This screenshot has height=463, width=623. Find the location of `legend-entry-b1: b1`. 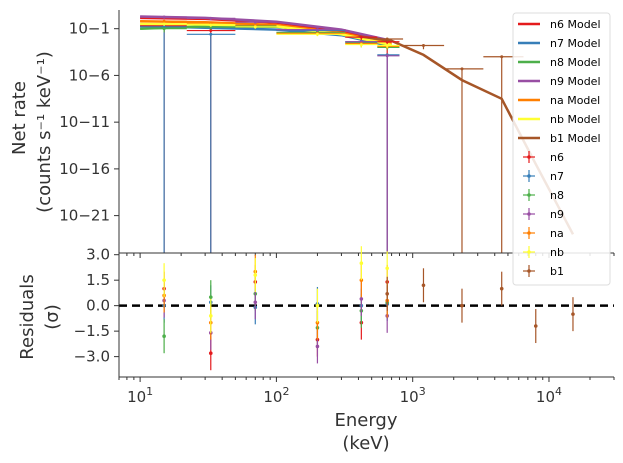

legend-entry-b1: b1 is located at coordinates (543, 271).